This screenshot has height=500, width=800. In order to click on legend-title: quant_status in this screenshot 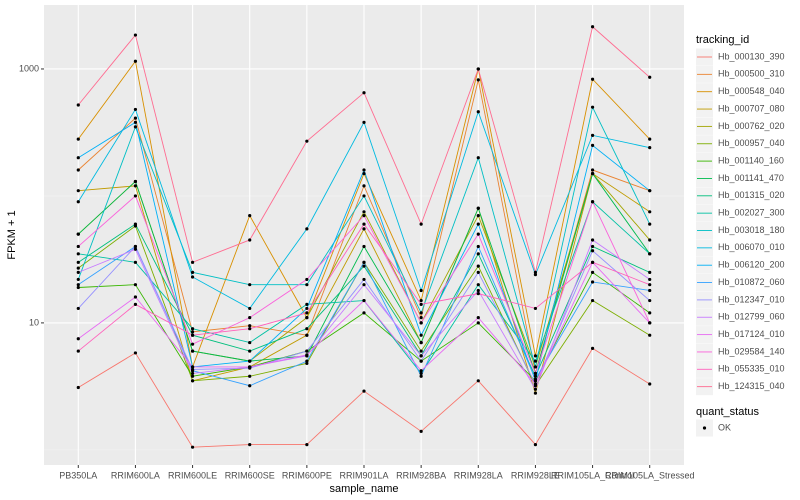, I will do `click(727, 412)`.